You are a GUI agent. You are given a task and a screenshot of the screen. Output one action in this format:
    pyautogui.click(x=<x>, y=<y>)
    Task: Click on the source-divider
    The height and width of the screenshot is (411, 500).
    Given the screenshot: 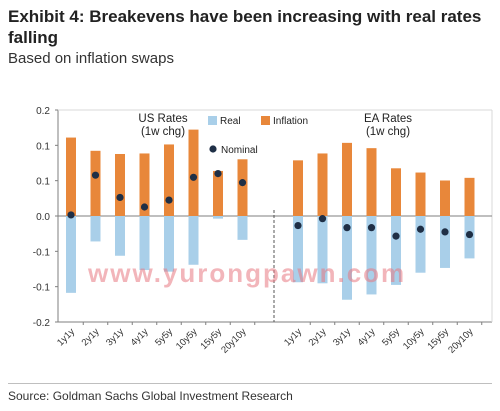 What is the action you would take?
    pyautogui.click(x=250, y=383)
    